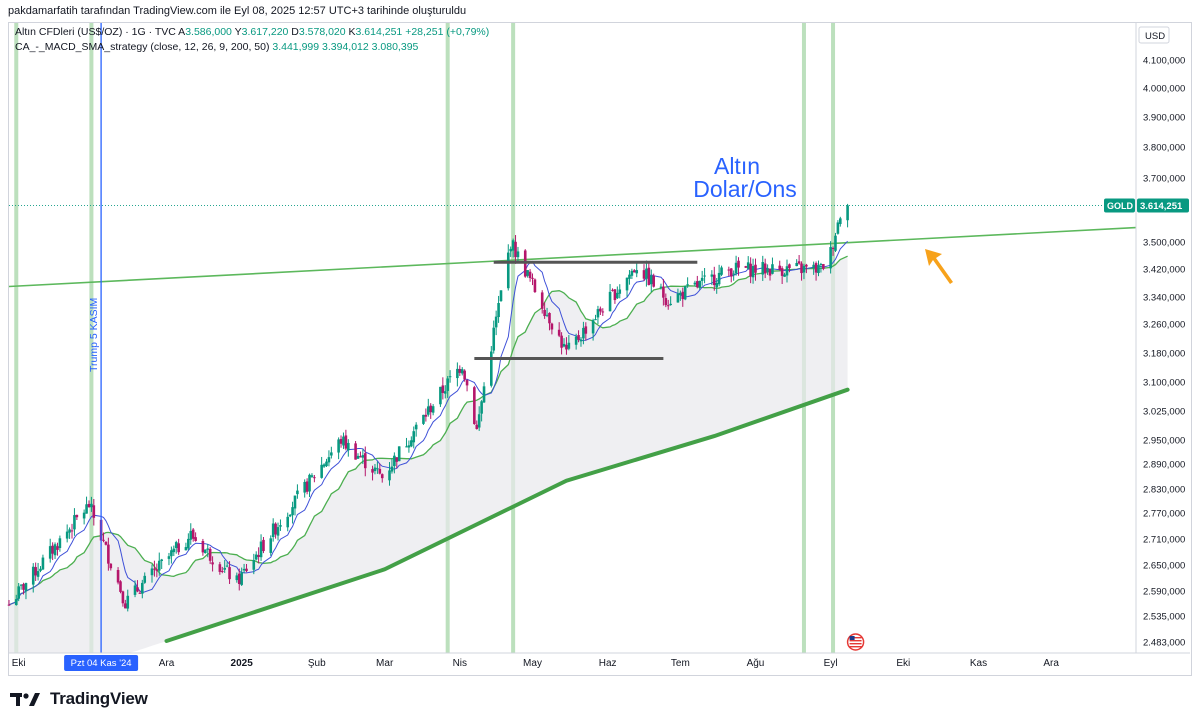 The image size is (1200, 722). I want to click on last-price-tag, so click(1163, 205).